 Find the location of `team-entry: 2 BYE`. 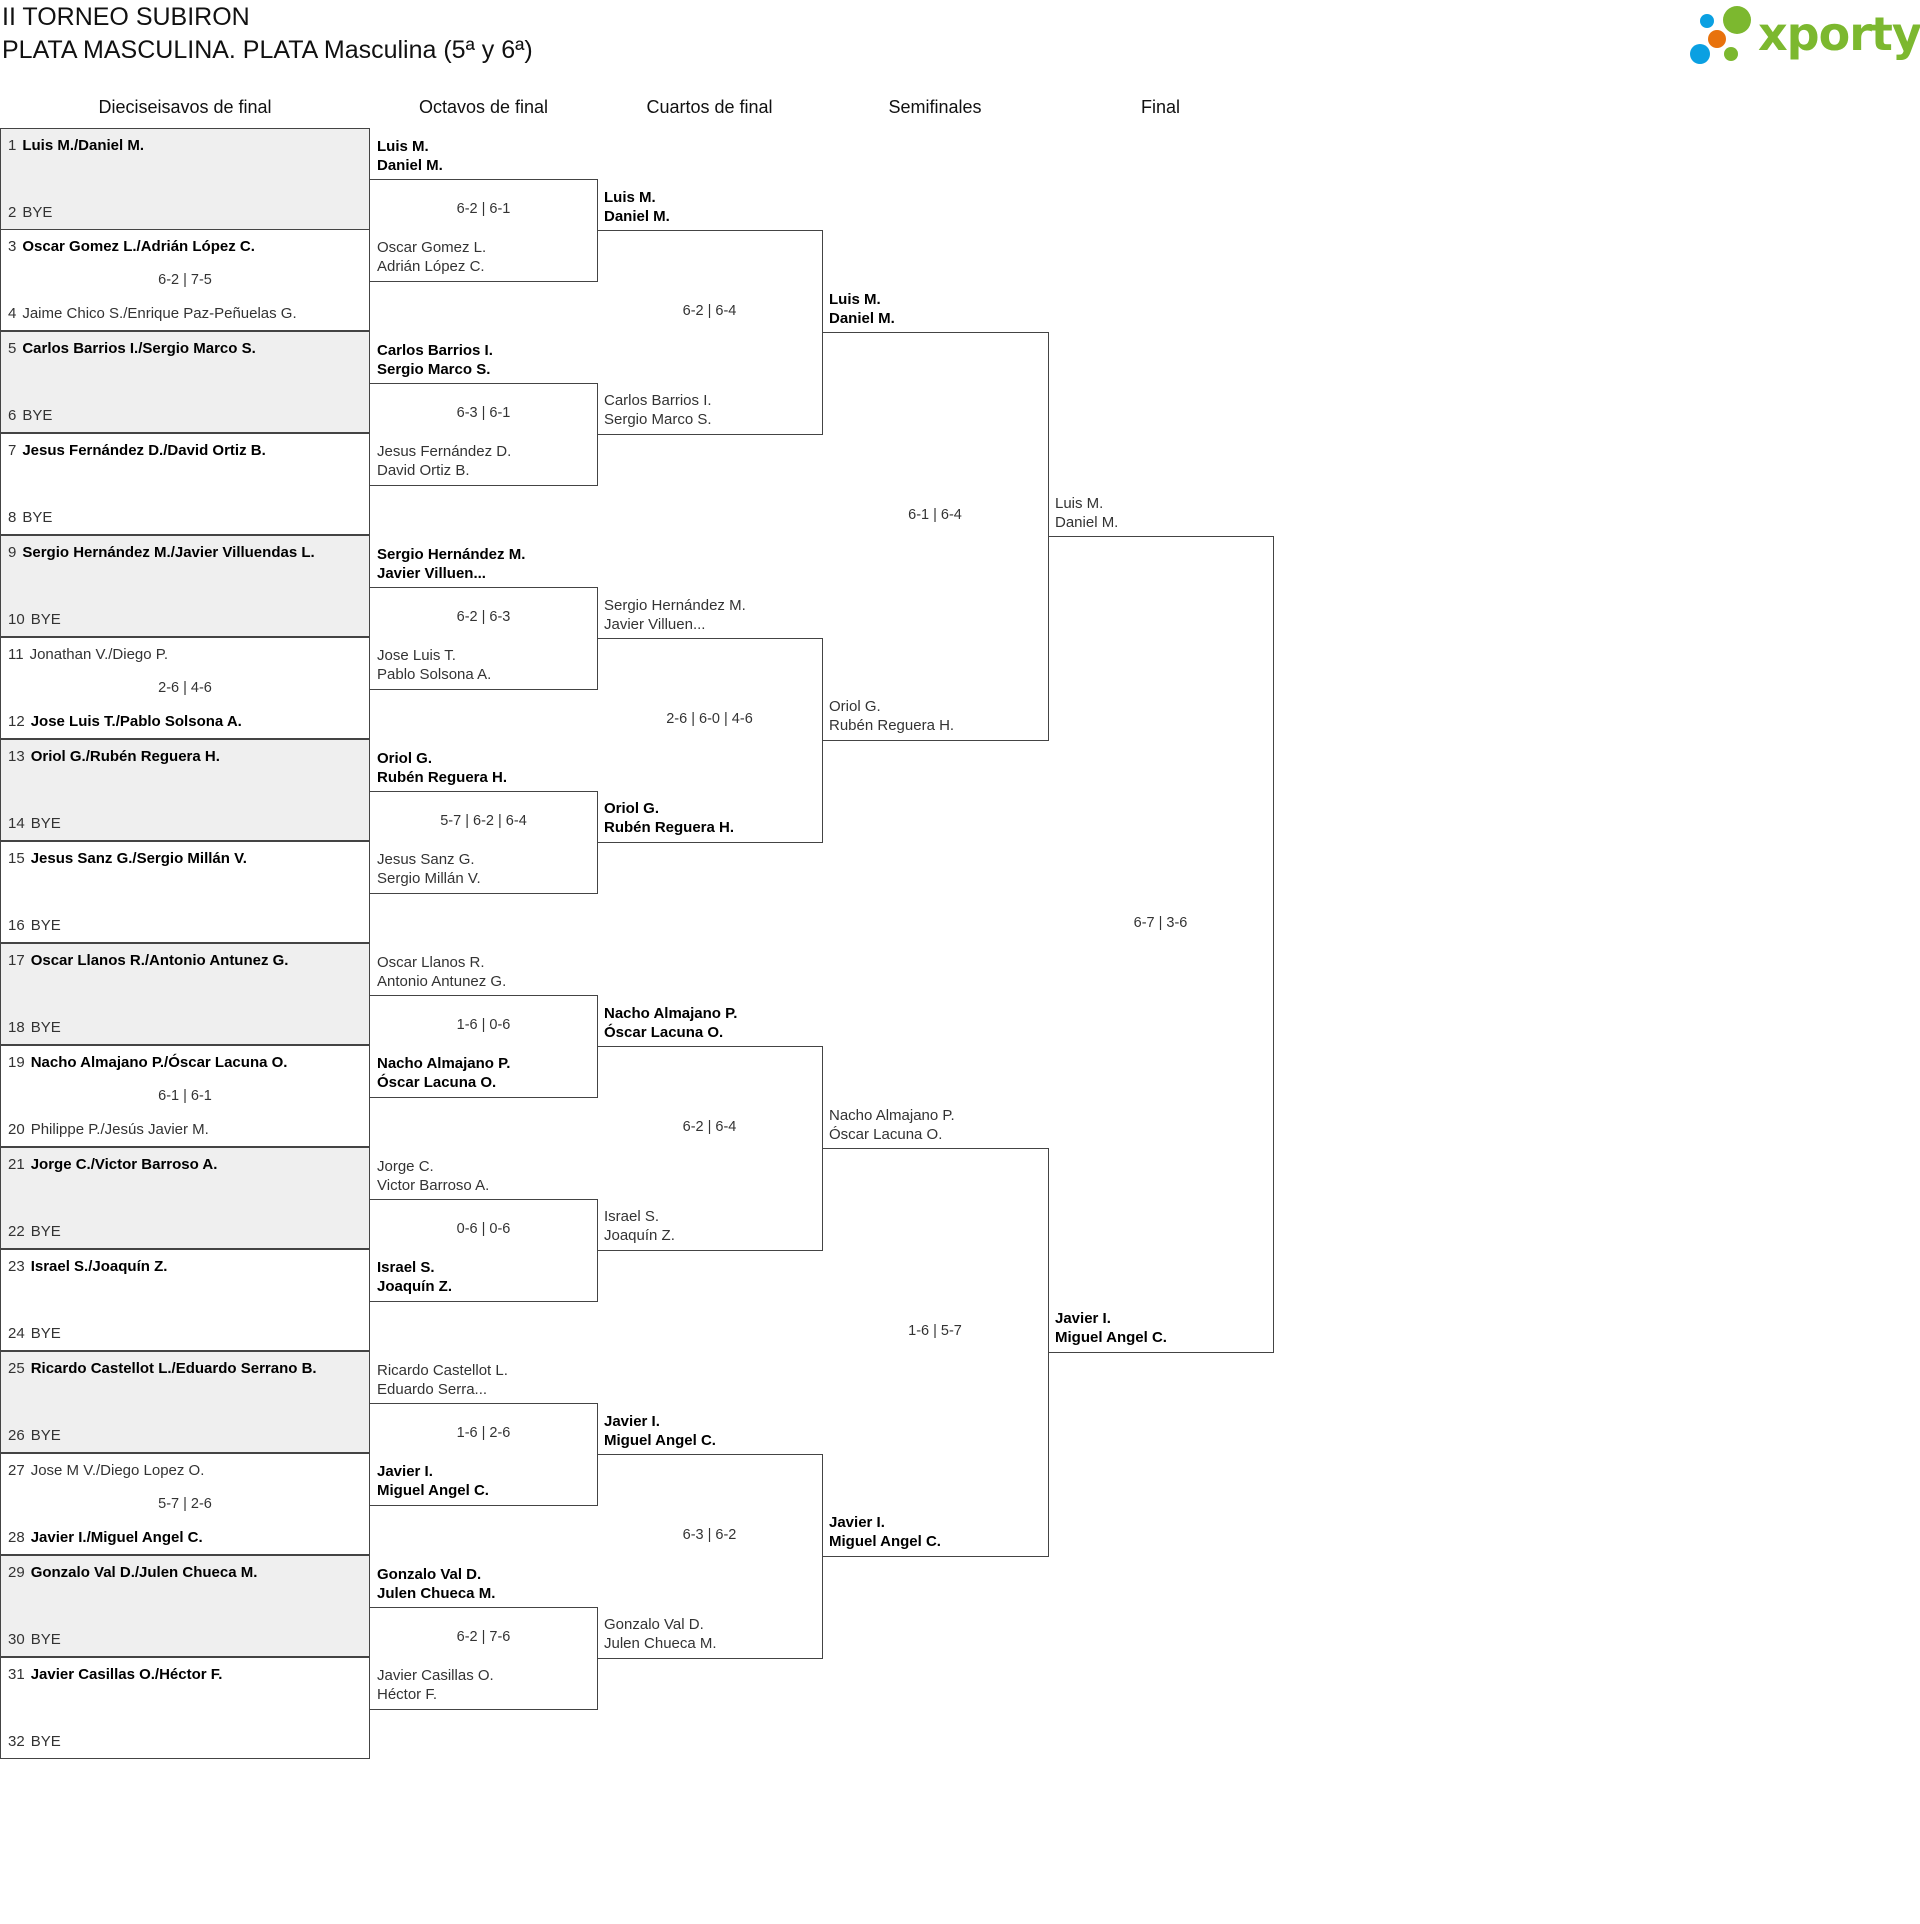

team-entry: 2 BYE is located at coordinates (30, 212).